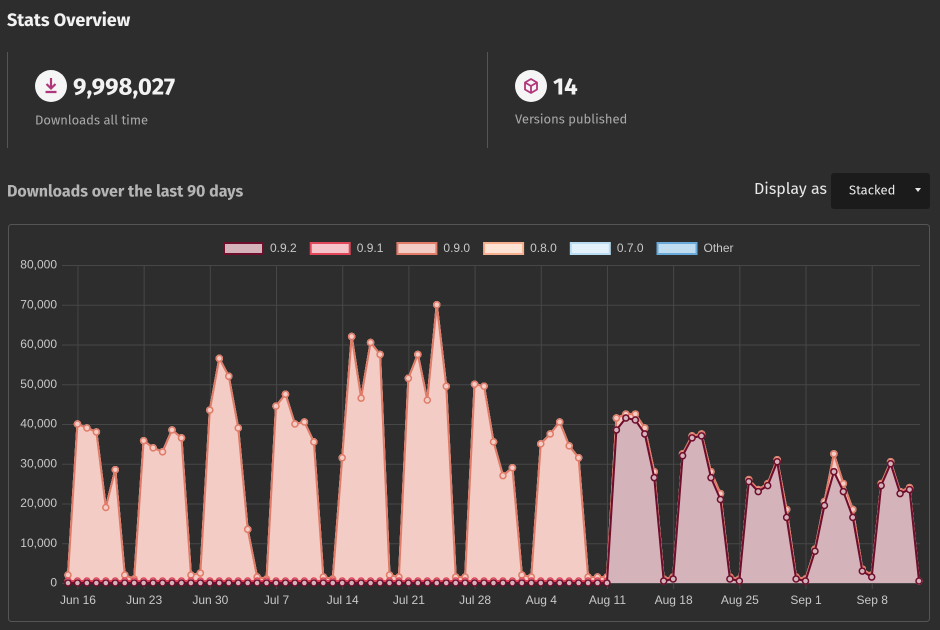 Image resolution: width=940 pixels, height=630 pixels. I want to click on y-tick-label: 0, so click(53, 583).